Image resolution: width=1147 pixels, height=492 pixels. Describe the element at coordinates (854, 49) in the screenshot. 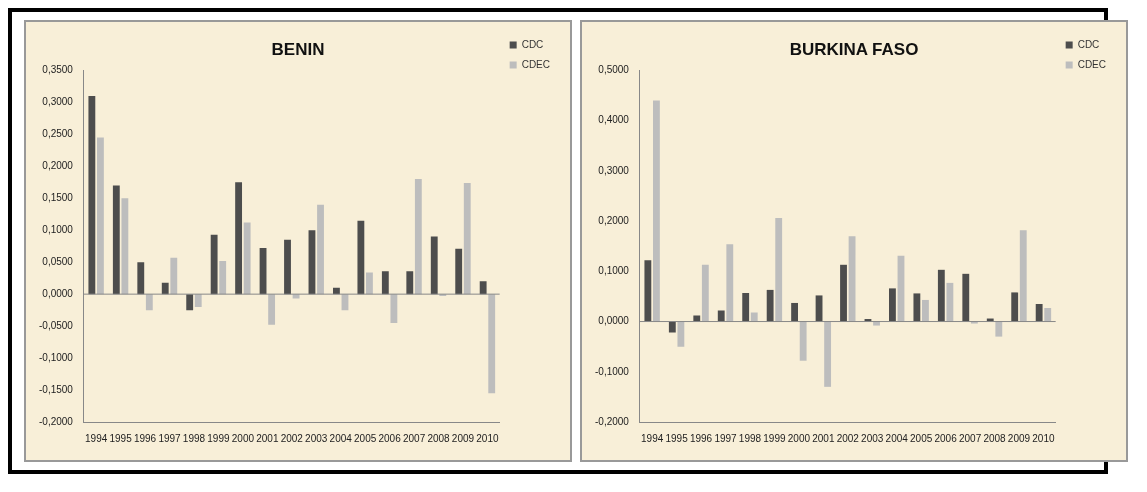

I see `chart-title: BURKINA FASO` at that location.